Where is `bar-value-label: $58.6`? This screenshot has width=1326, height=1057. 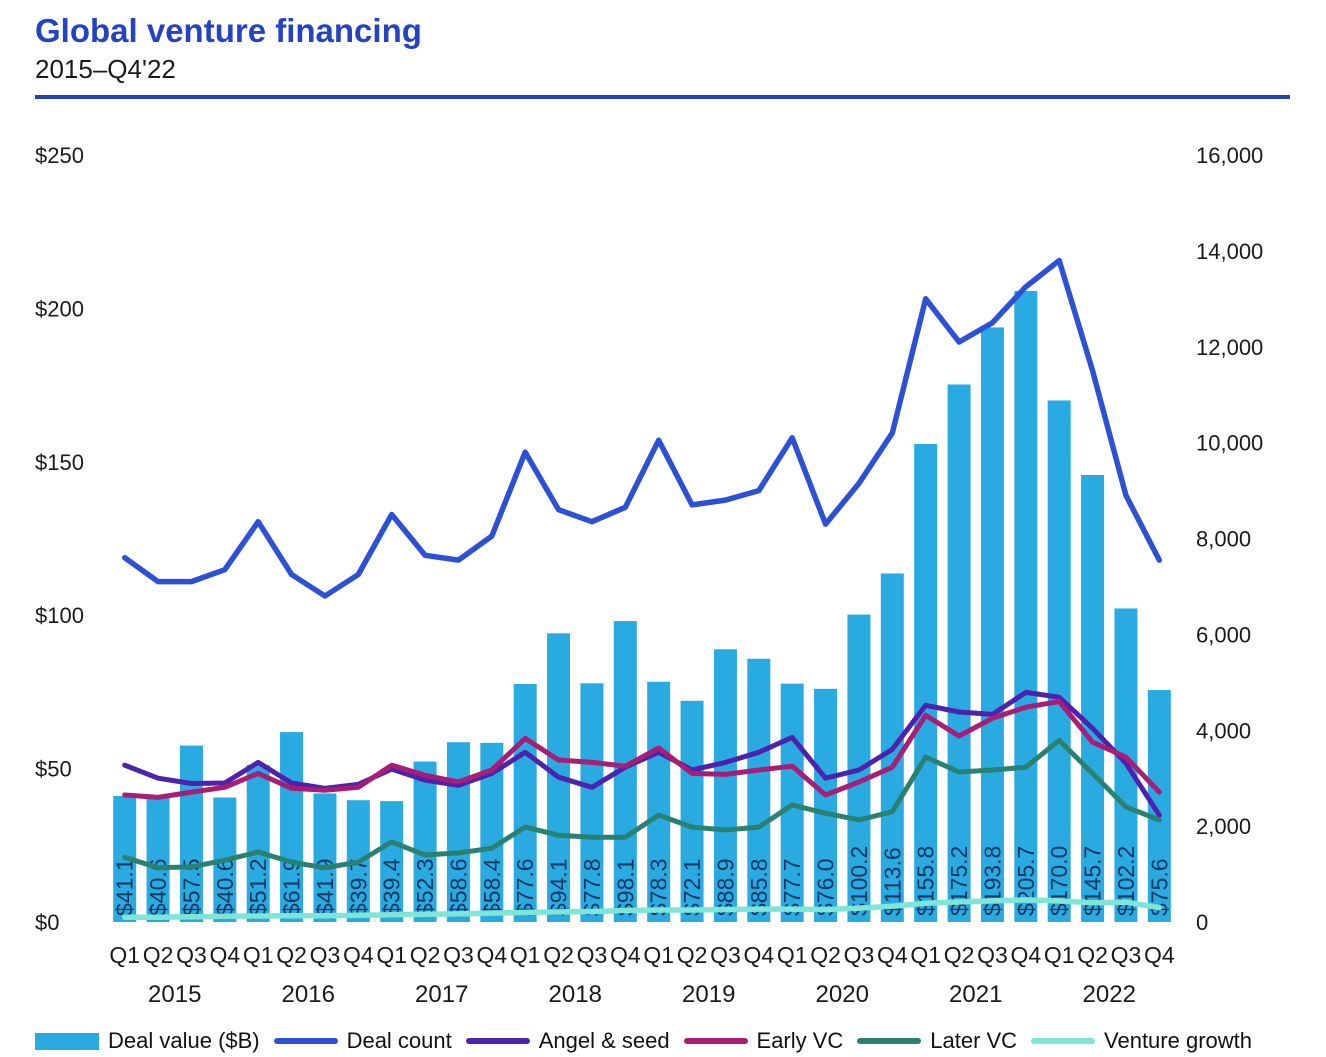 bar-value-label: $58.6 is located at coordinates (458, 887).